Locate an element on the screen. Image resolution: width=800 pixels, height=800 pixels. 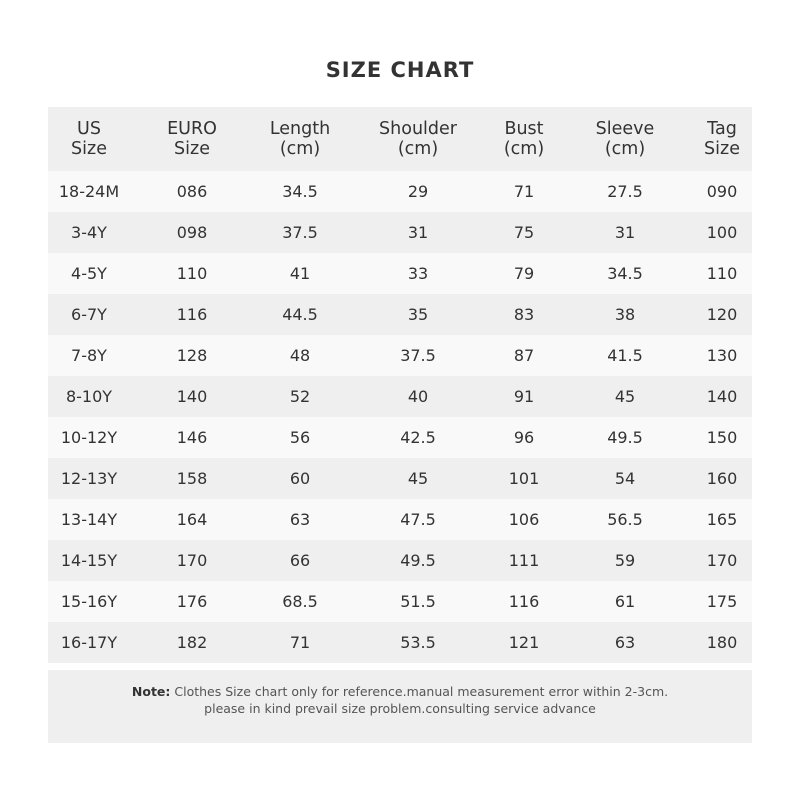
table-row: 10-12Y 146 56 42.5 96 49.5 150 is located at coordinates (400, 437).